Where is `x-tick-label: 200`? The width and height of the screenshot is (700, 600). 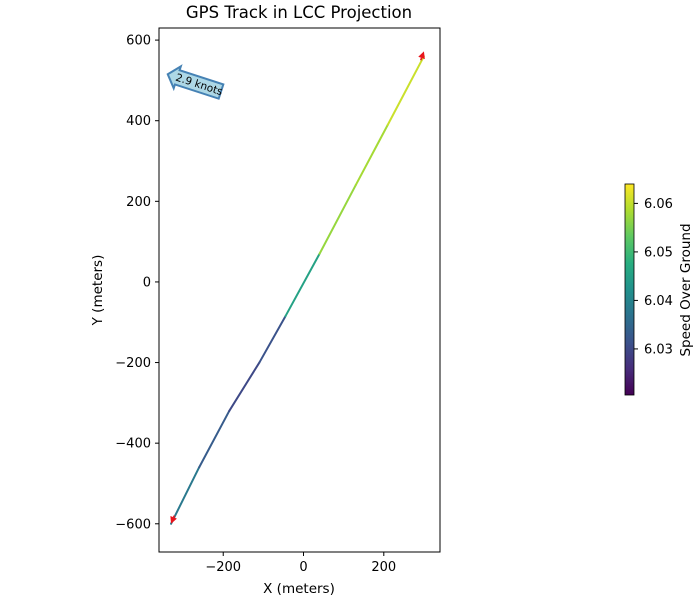
x-tick-label: 200 is located at coordinates (383, 567).